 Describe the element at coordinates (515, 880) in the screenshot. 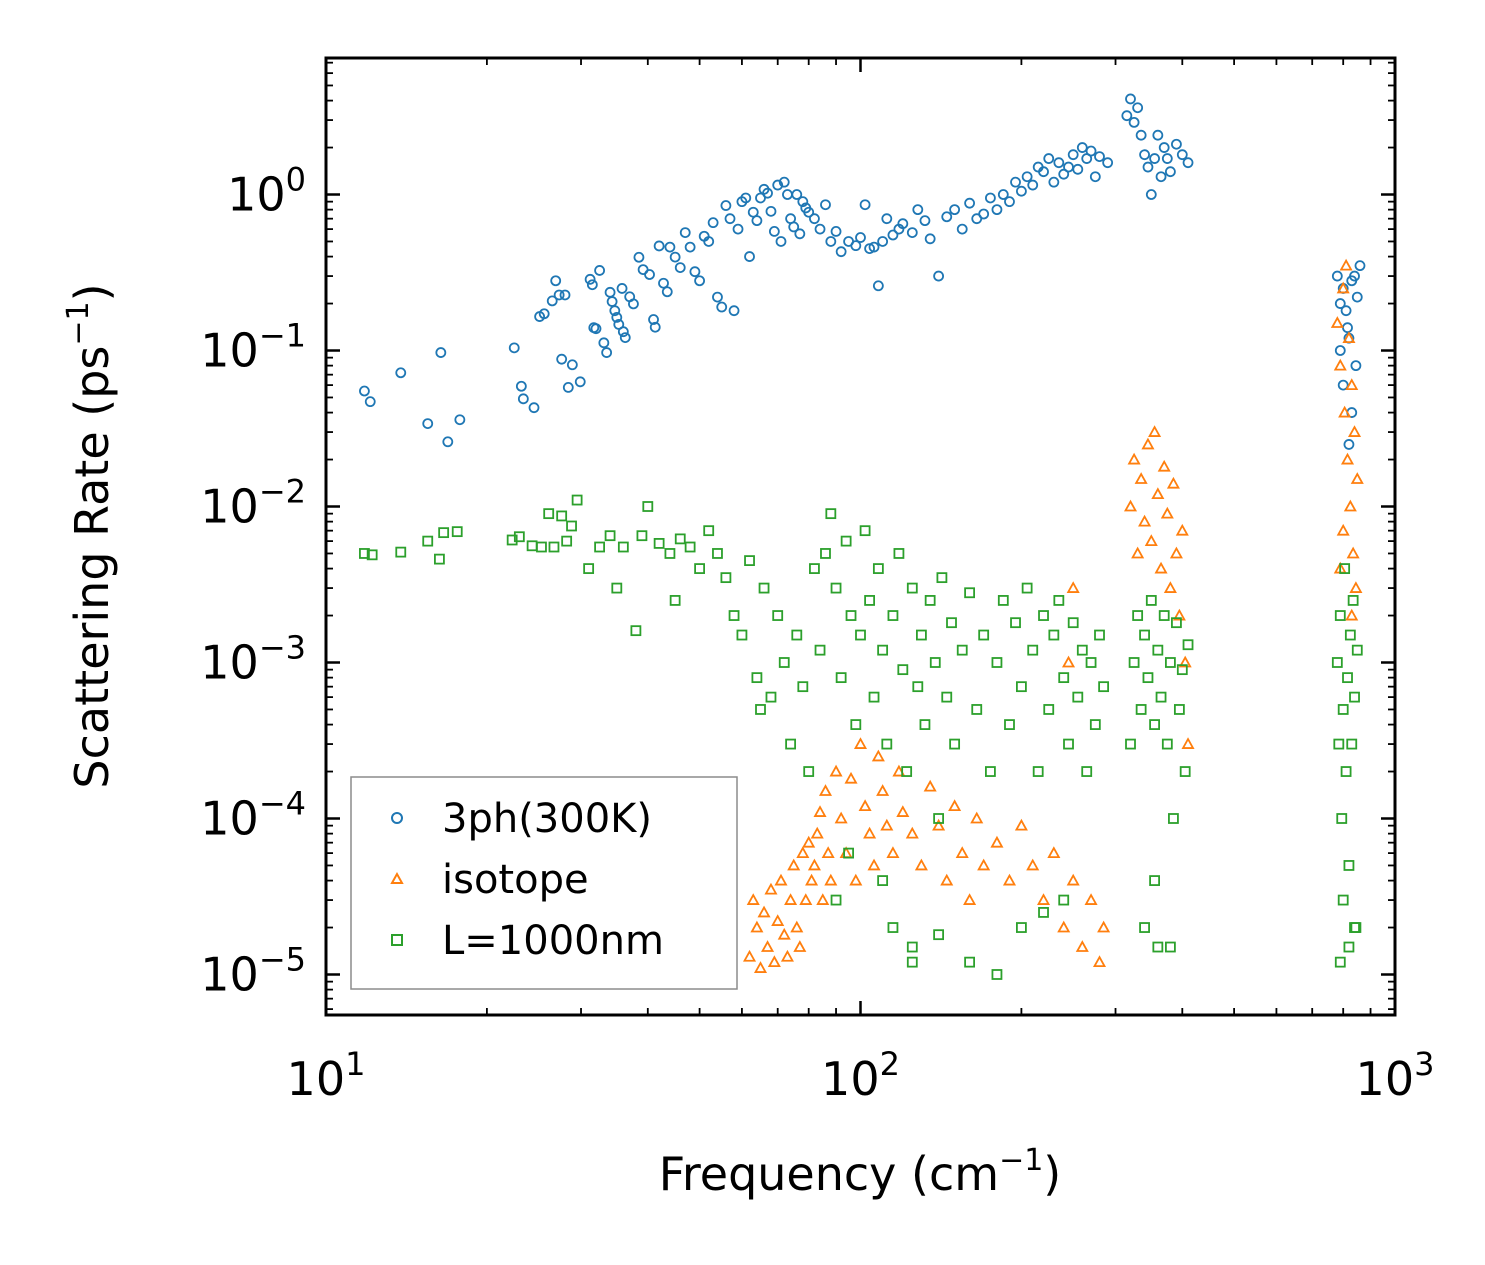

I see `legend-label-isotope: isotope` at that location.